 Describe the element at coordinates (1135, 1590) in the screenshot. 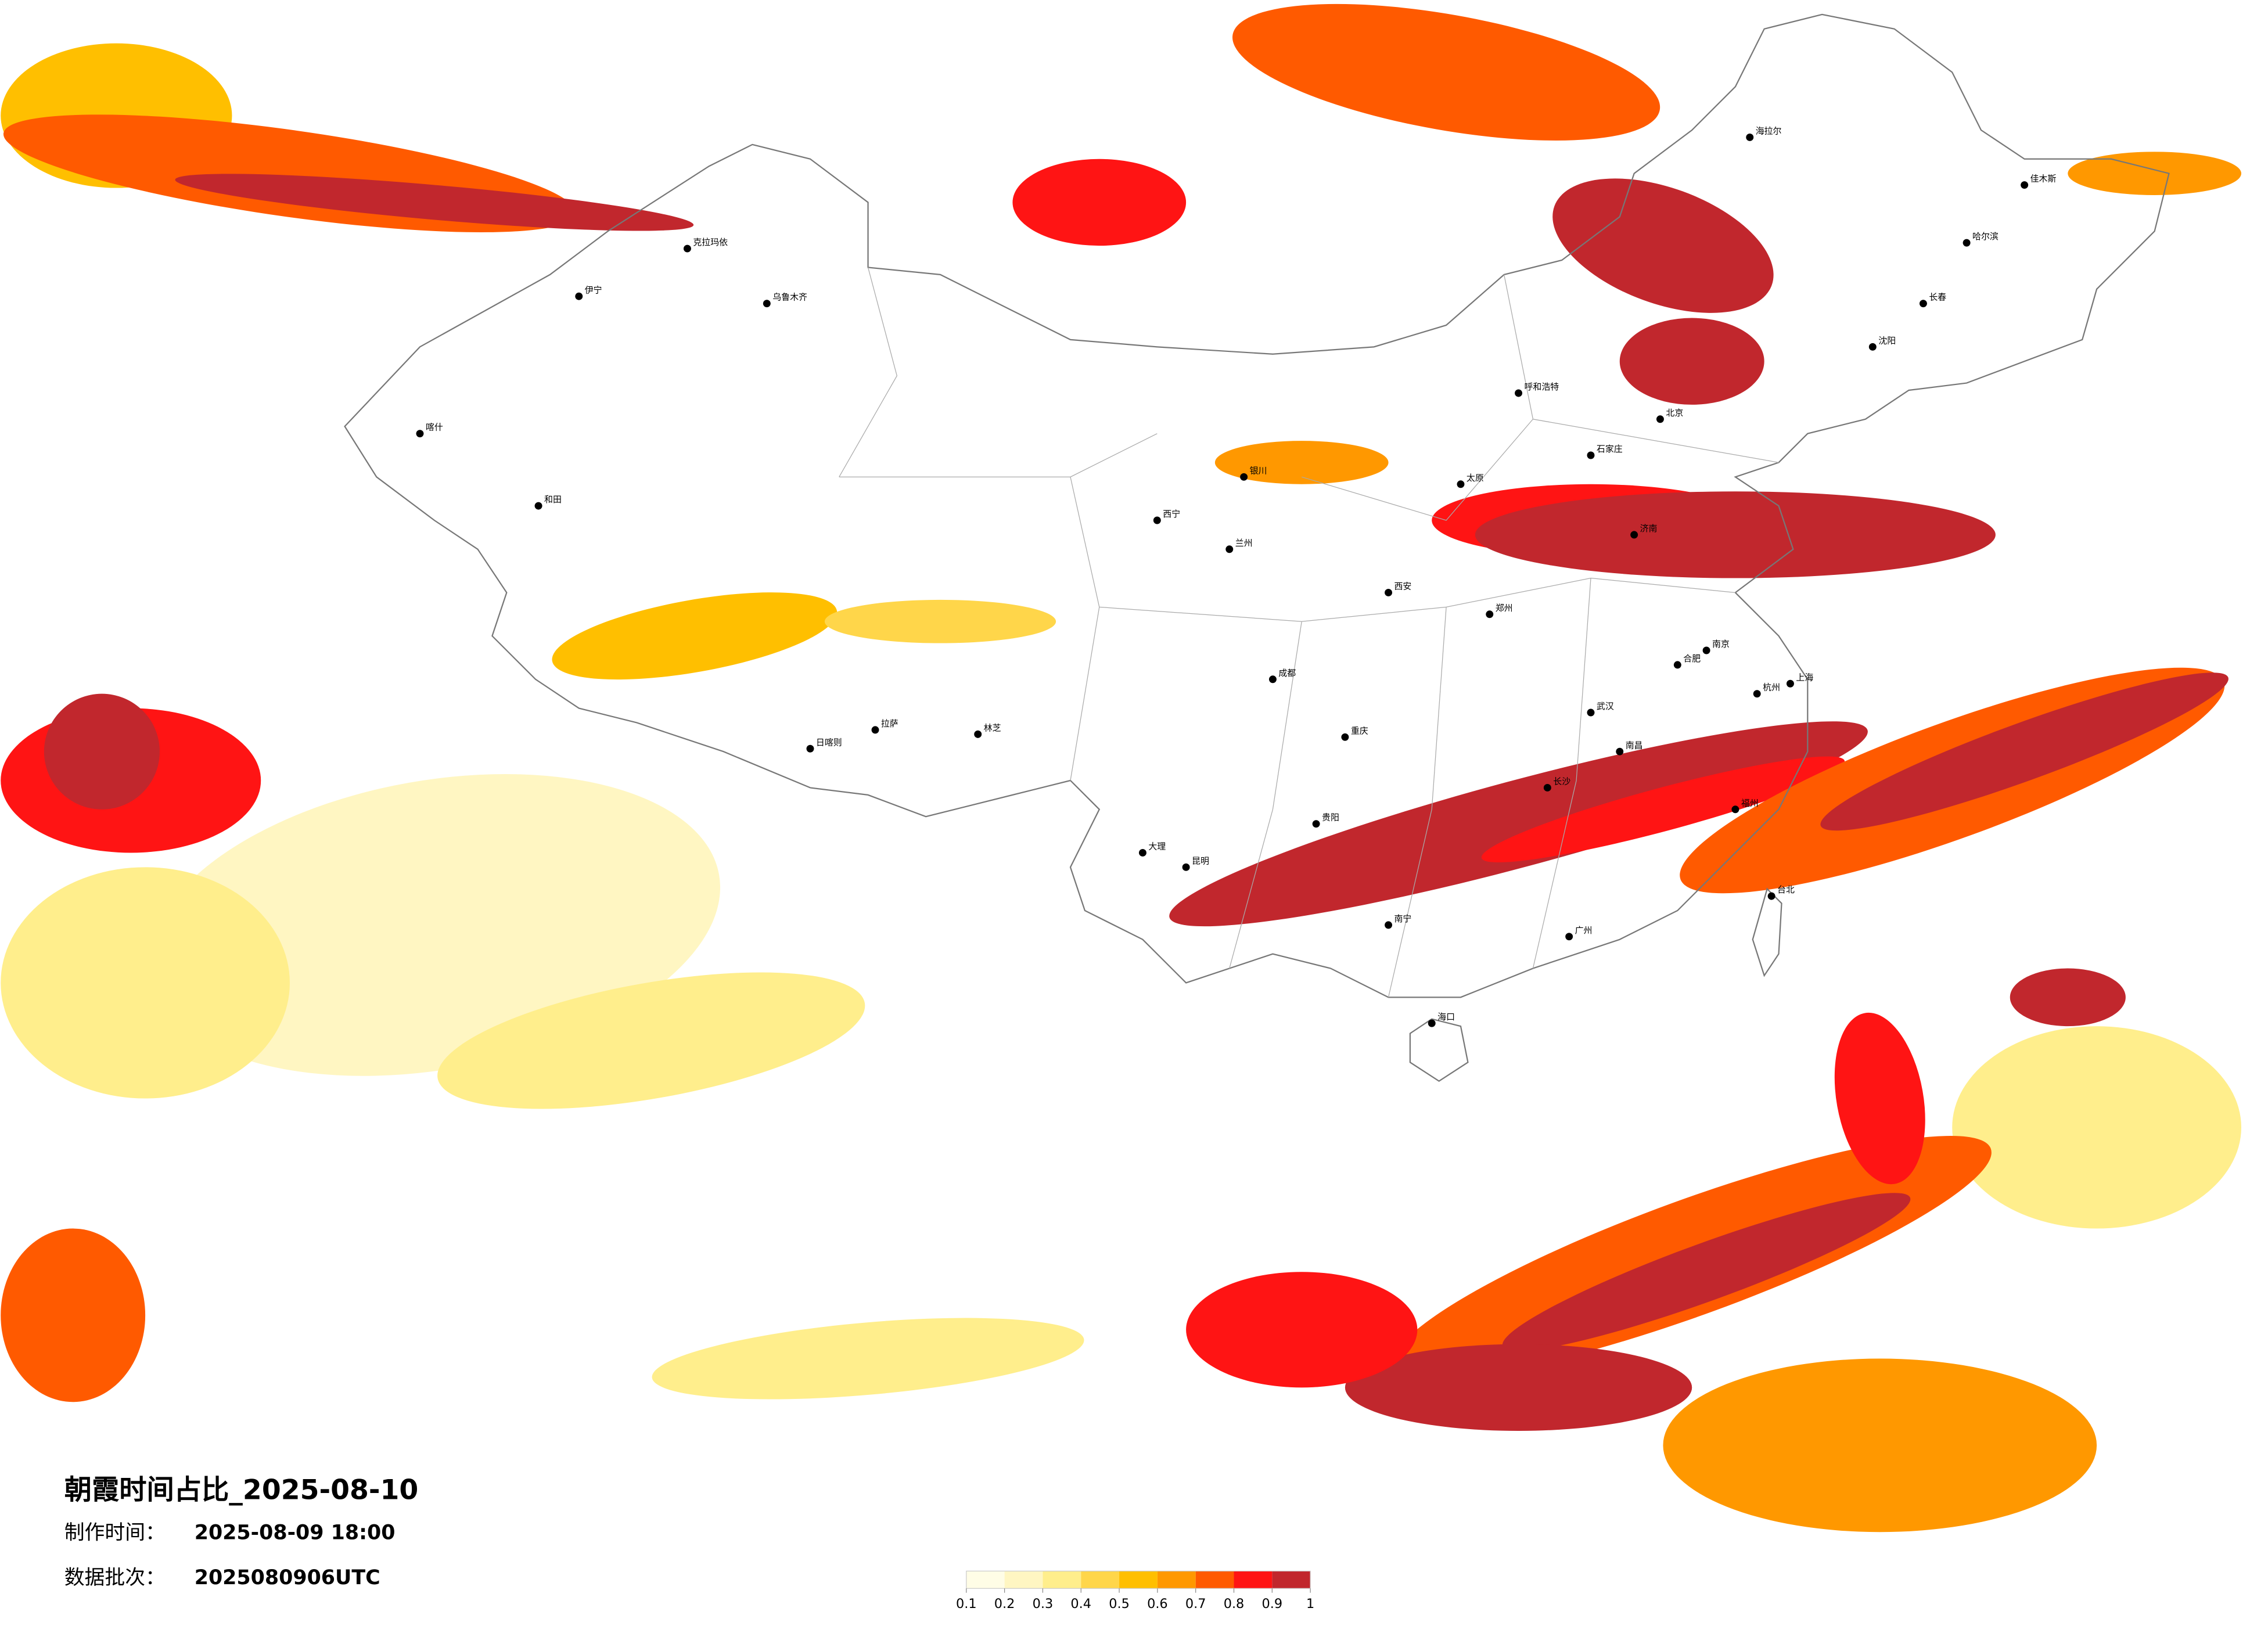

I see `legend: 0.1 0.2 0.3 0.4 0.5 0.6 0.7 0.8 0.9 1` at that location.